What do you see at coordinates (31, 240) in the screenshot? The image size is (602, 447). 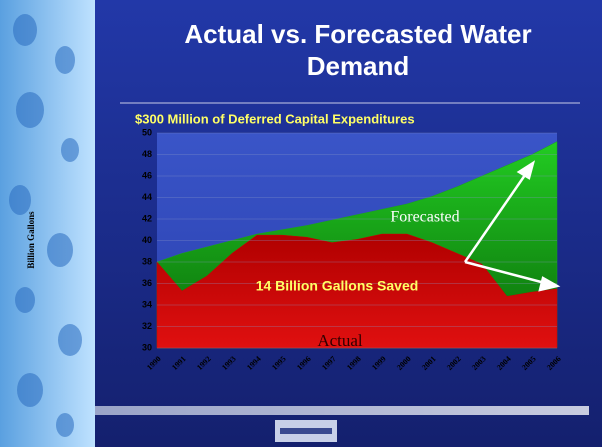 I see `y-axis-label: Billion Gallons` at bounding box center [31, 240].